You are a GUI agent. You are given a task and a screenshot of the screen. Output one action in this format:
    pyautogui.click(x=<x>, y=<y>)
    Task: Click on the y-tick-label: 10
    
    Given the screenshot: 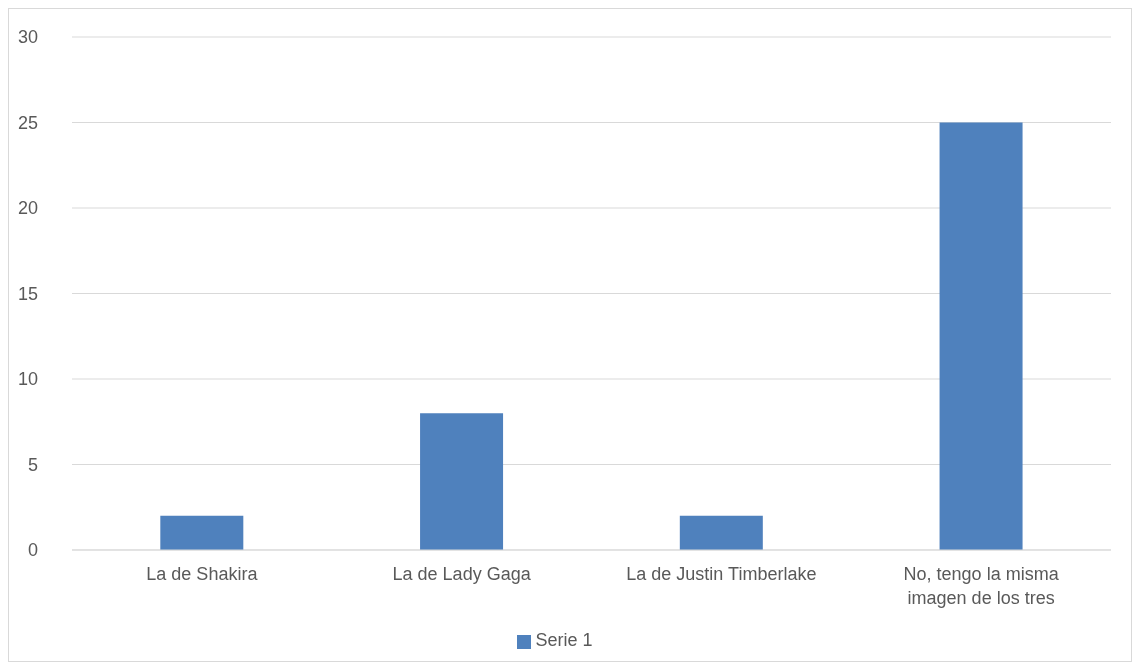 What is the action you would take?
    pyautogui.click(x=27, y=379)
    